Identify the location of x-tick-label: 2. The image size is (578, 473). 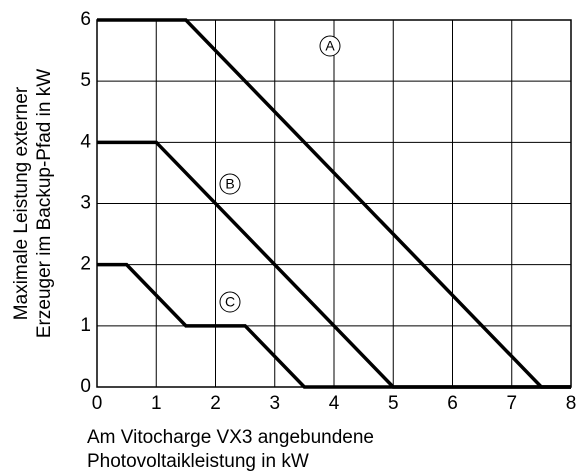
(215, 403).